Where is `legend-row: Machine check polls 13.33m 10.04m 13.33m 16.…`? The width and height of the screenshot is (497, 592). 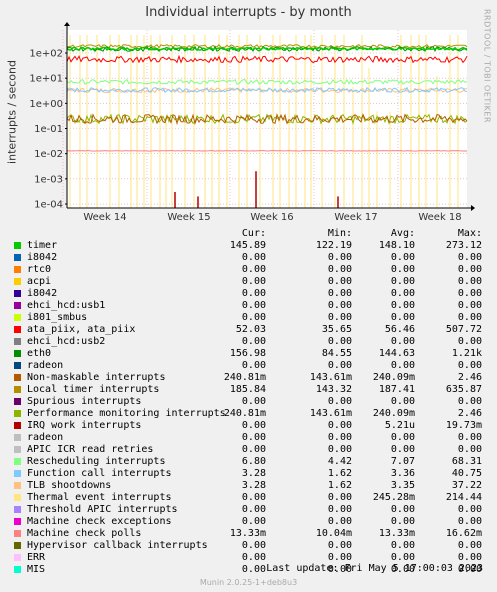 legend-row: Machine check polls 13.33m 10.04m 13.33m 16.… is located at coordinates (248, 534).